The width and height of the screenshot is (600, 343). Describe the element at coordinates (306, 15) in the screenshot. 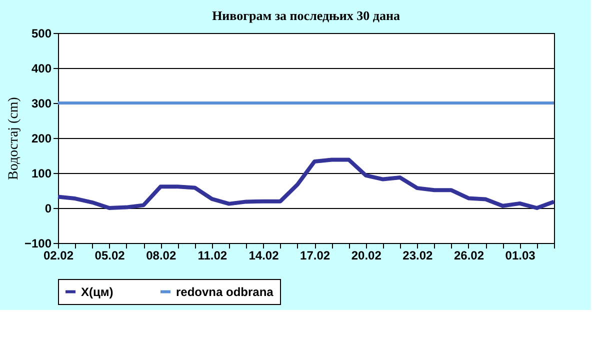

I see `chart-title: Нивограм за последњих 30 дана` at that location.